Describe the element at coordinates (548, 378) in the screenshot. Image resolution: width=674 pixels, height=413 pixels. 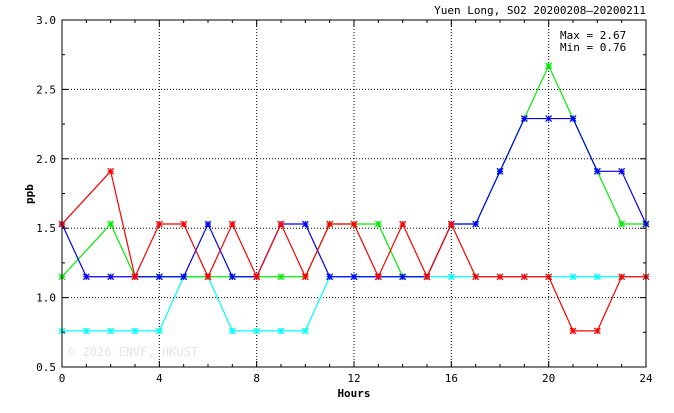
I see `x-tick-label: 20` at that location.